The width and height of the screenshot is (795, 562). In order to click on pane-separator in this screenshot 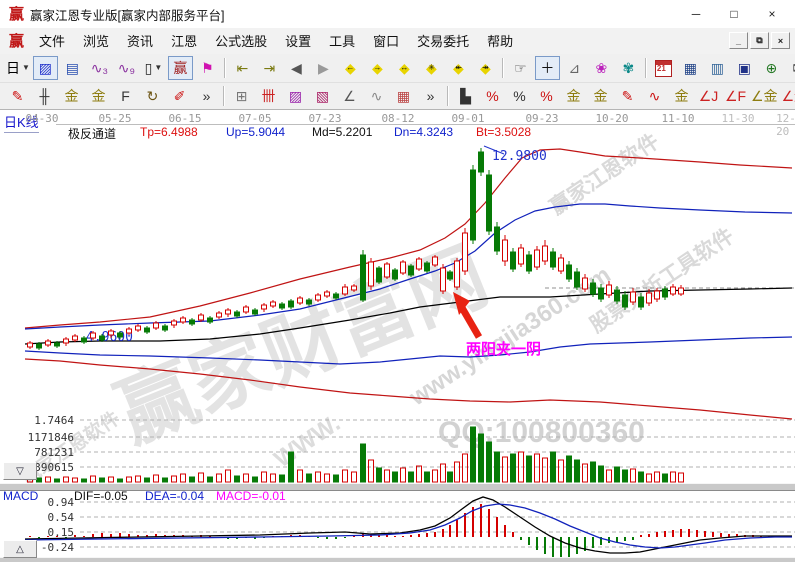, I will do `click(397, 487)`.